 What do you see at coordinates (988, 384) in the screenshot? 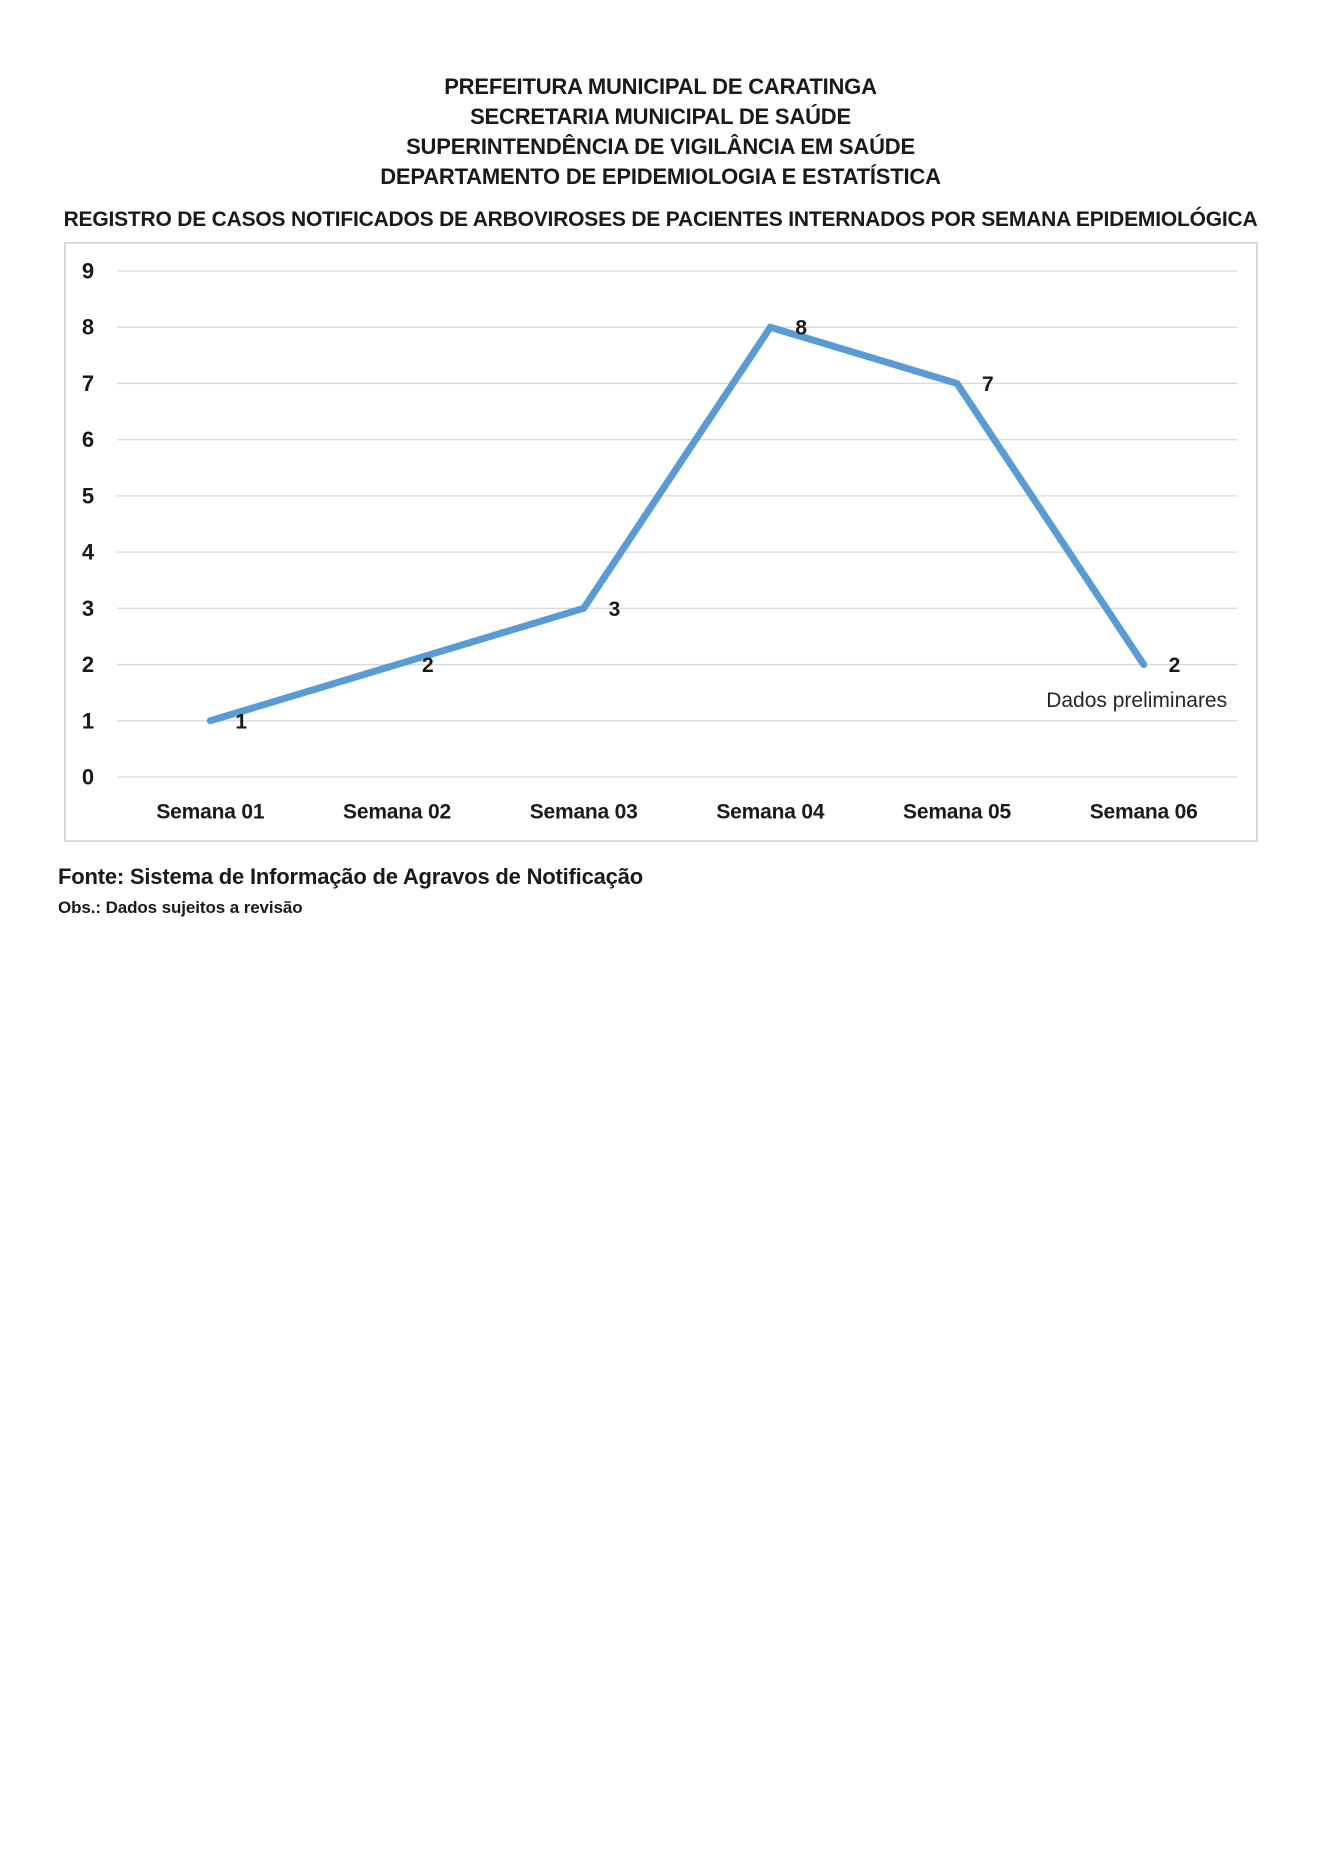
I see `data-point-label: 7` at bounding box center [988, 384].